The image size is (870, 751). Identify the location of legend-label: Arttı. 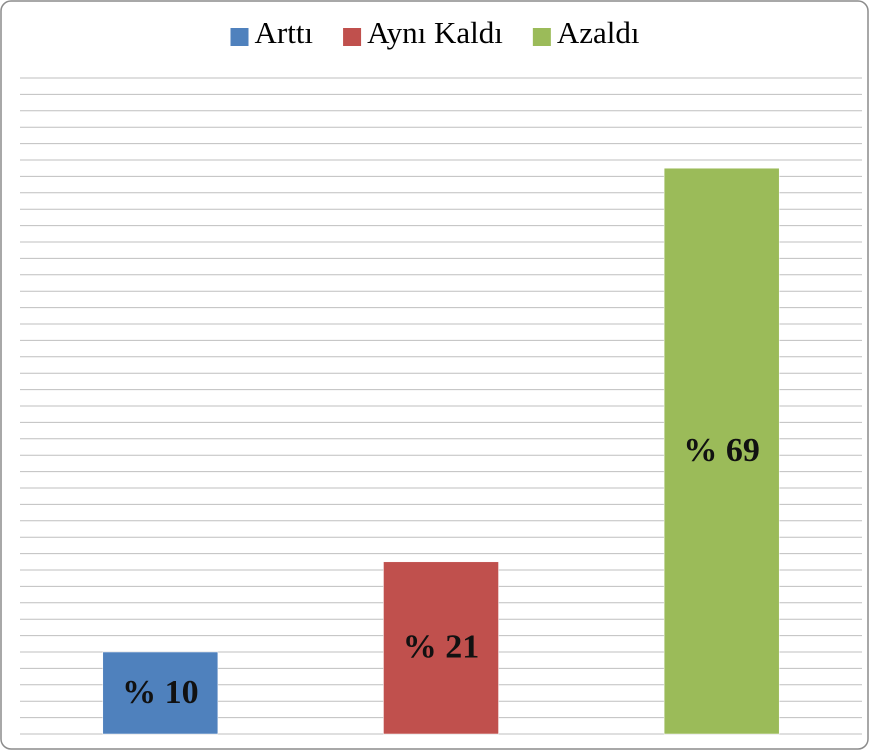
(284, 32).